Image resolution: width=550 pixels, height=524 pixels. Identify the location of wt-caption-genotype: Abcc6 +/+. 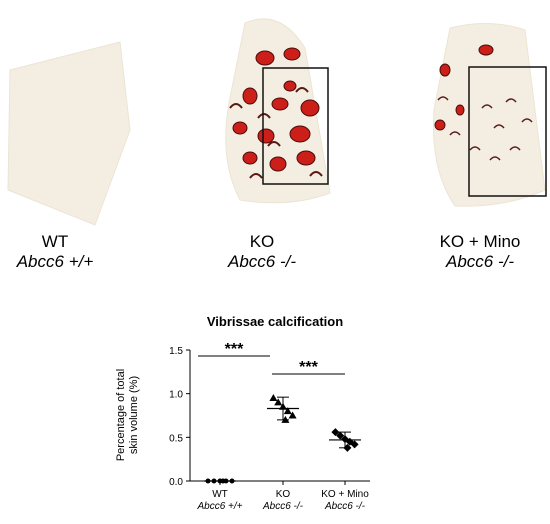
(55, 261).